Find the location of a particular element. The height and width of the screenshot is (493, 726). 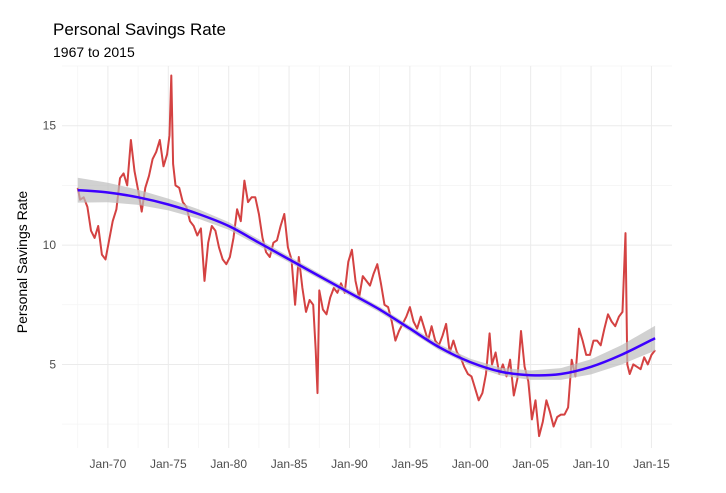

y-tick-label: 10 is located at coordinates (50, 245).